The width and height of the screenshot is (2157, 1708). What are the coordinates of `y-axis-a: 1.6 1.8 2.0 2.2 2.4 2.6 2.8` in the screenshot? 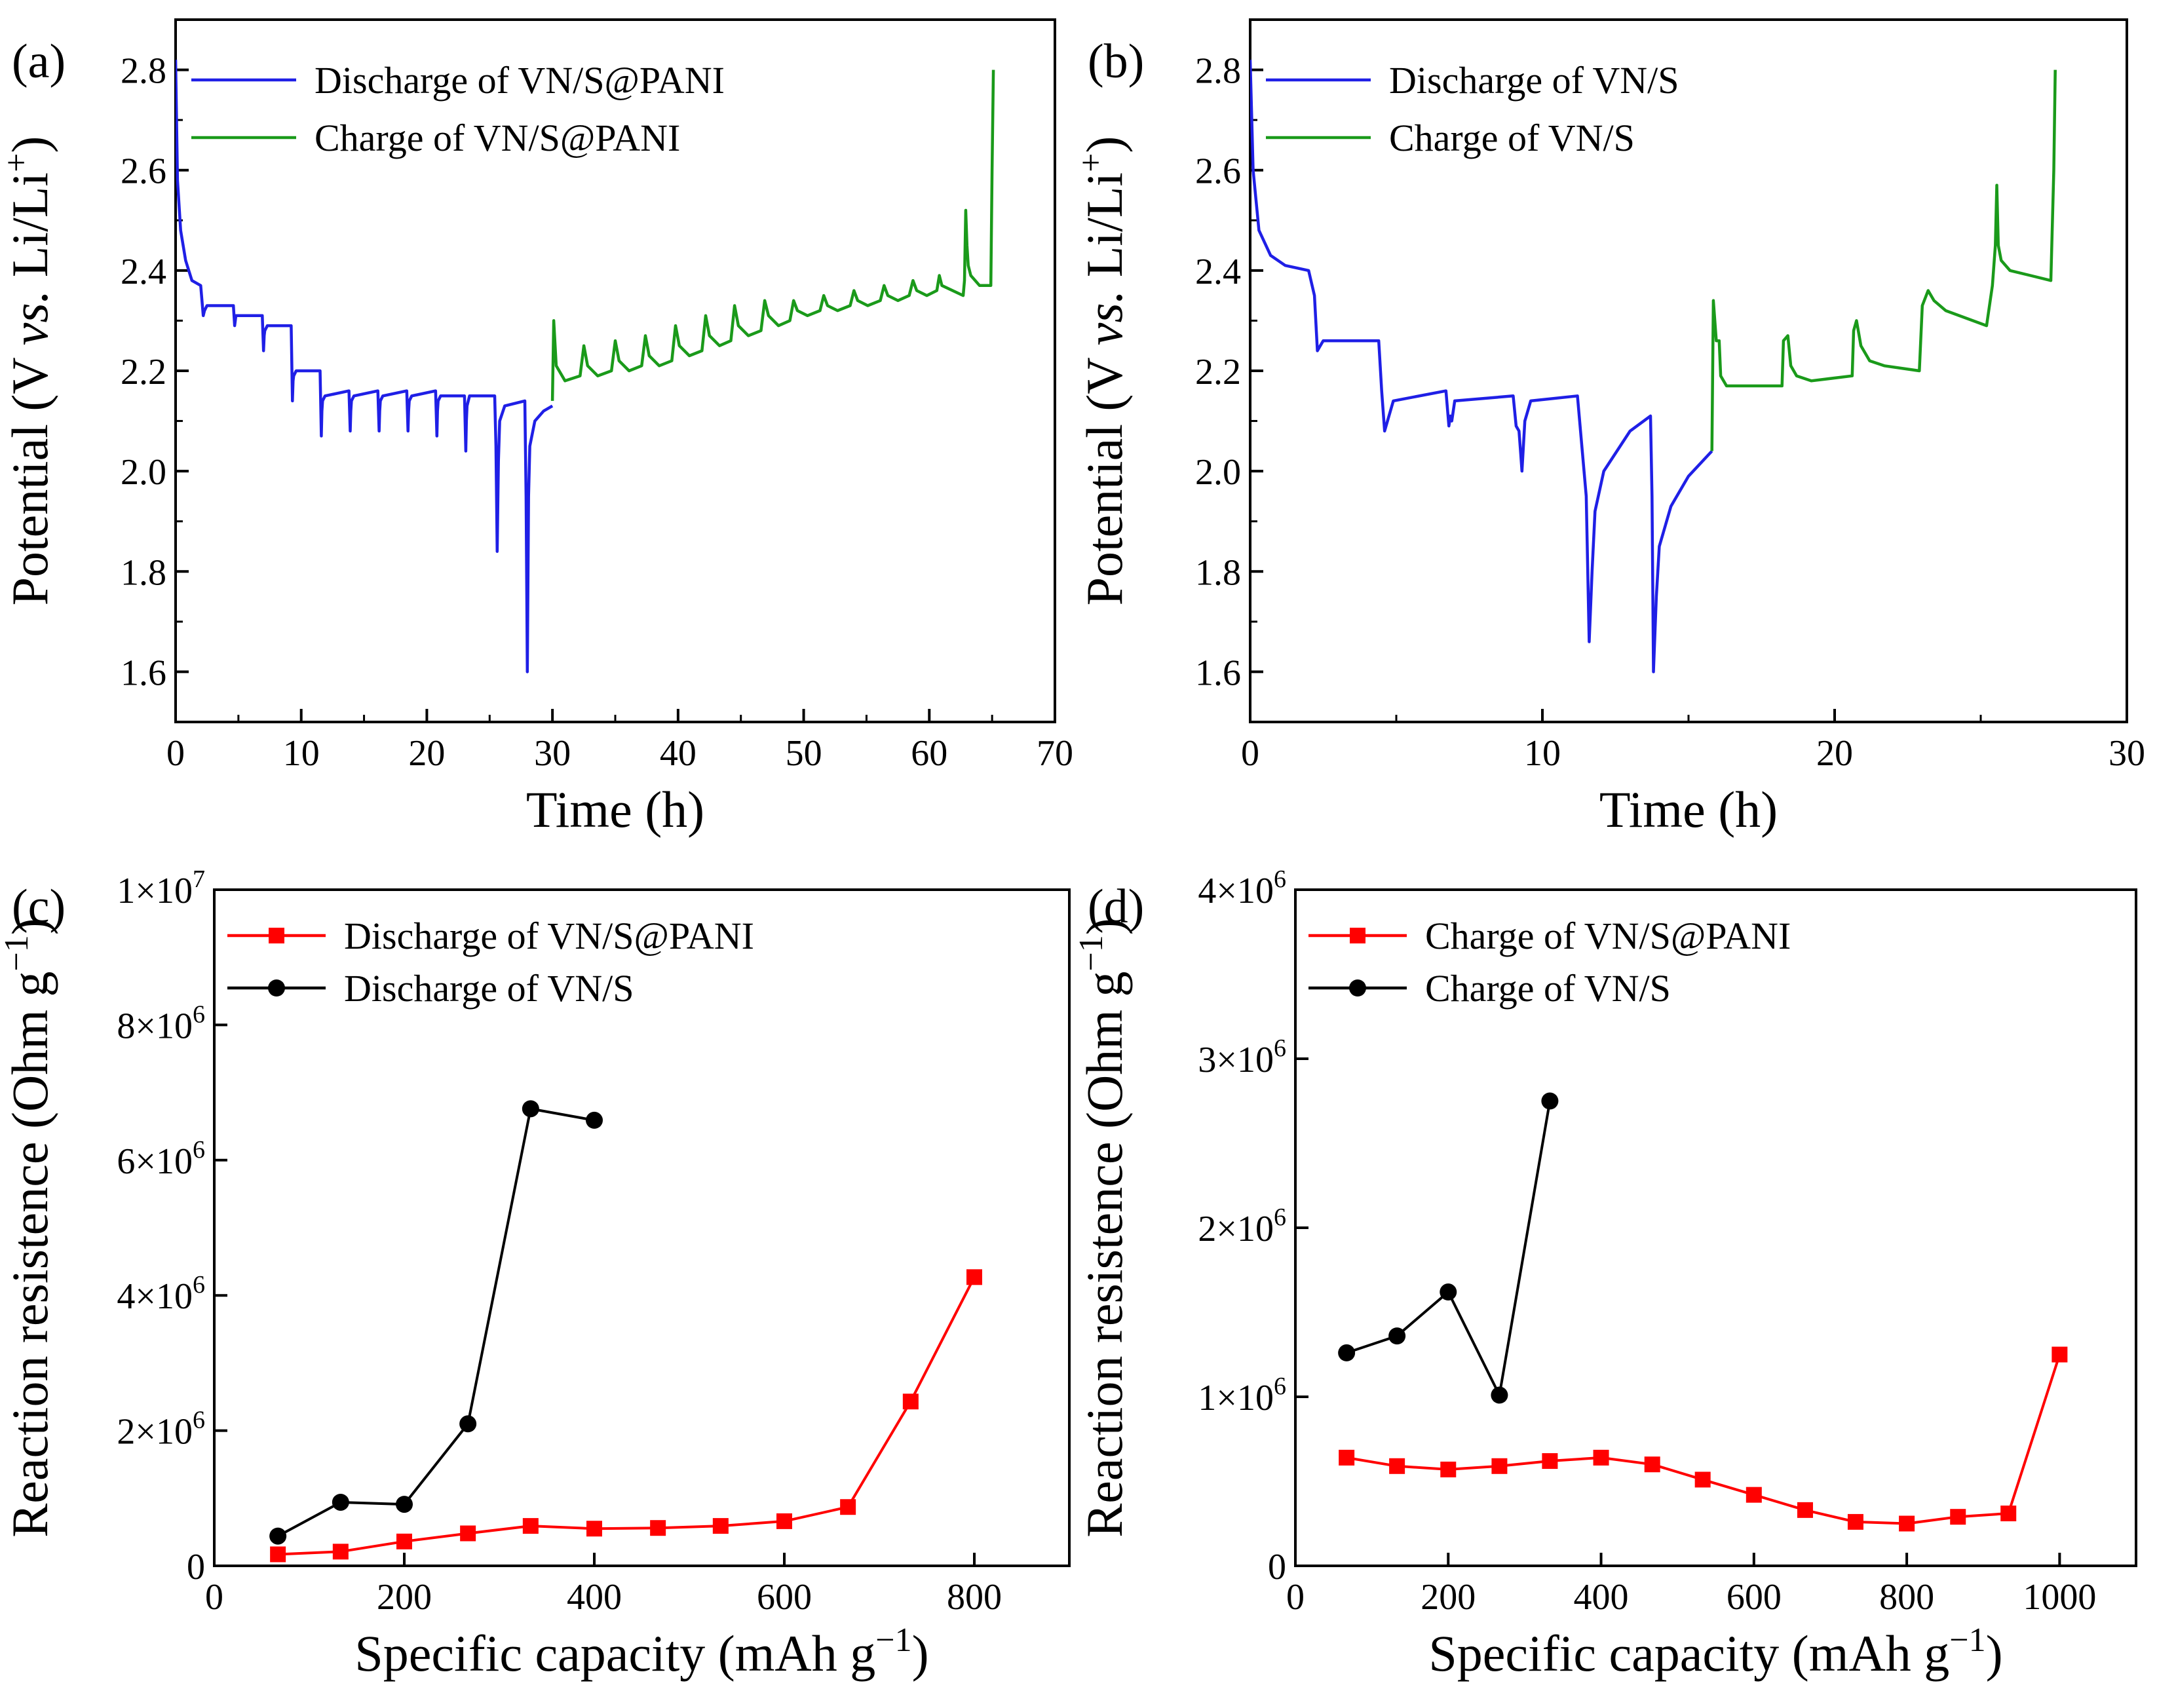 It's located at (155, 372).